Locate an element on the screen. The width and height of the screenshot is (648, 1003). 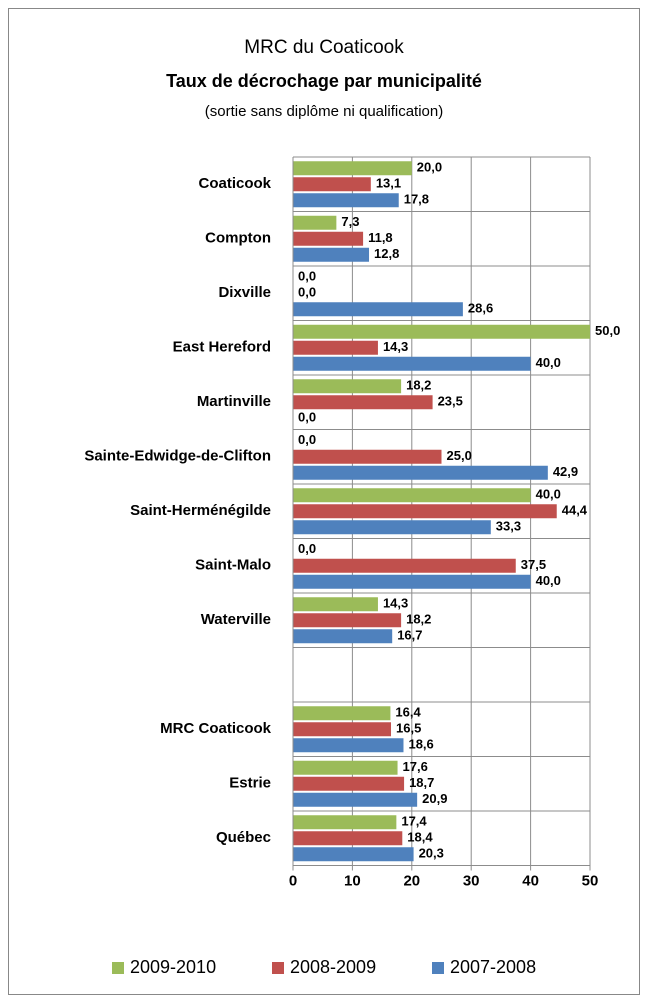
value-label: 17,6 is located at coordinates (415, 766).